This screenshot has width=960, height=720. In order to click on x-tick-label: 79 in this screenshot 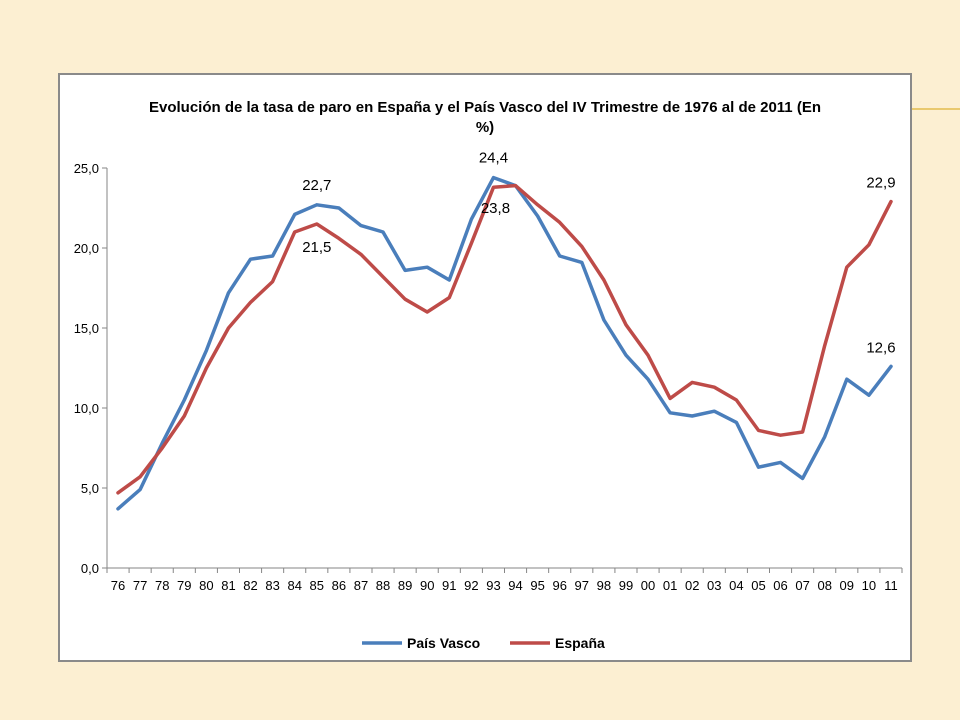, I will do `click(184, 585)`.